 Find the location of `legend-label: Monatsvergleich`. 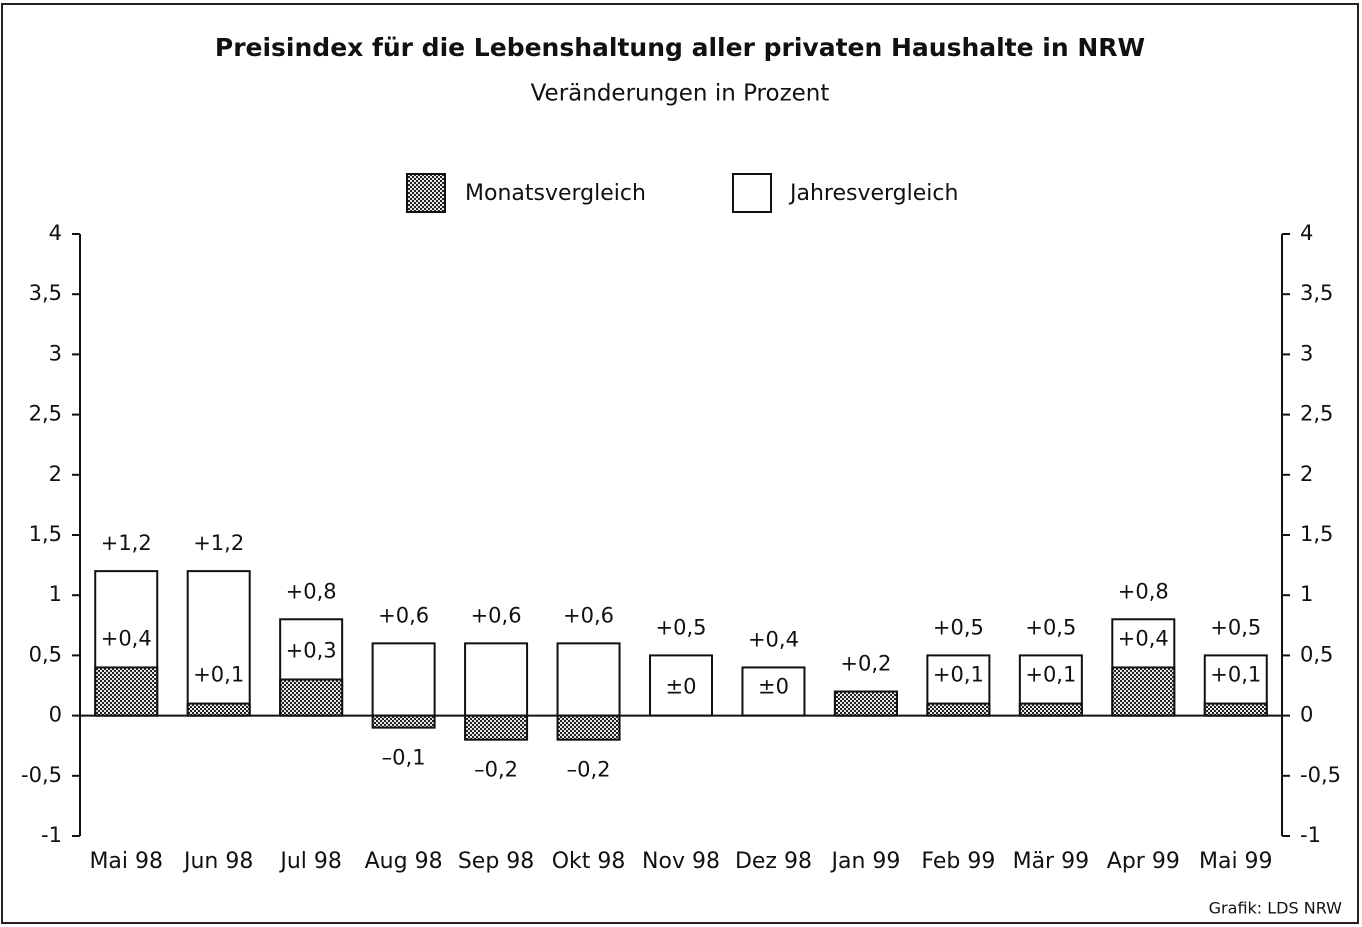

legend-label: Monatsvergleich is located at coordinates (555, 193).